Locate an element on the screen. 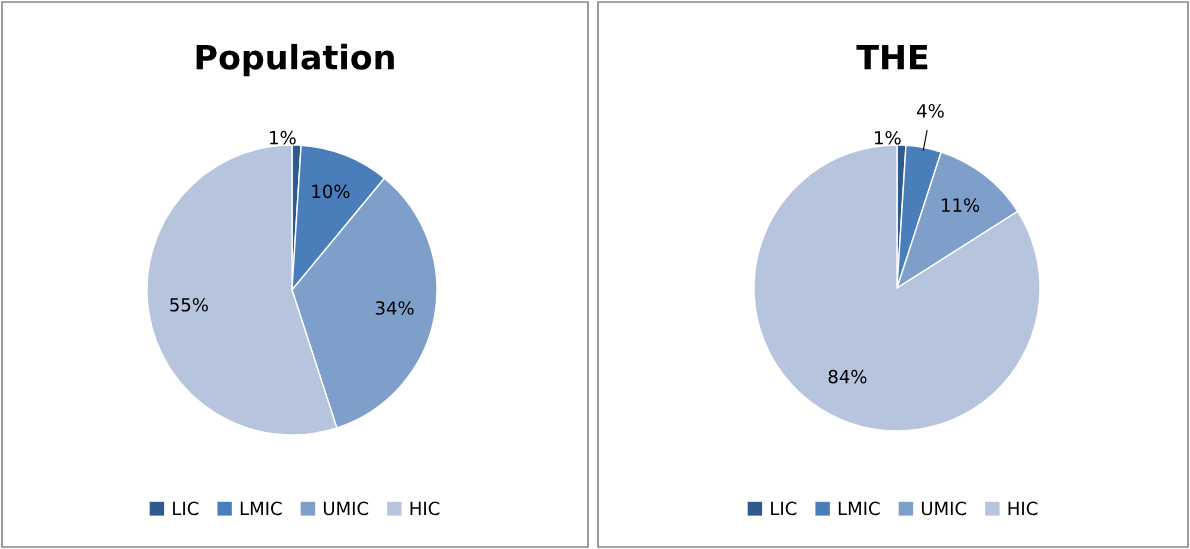  data-label: 55% is located at coordinates (189, 304).